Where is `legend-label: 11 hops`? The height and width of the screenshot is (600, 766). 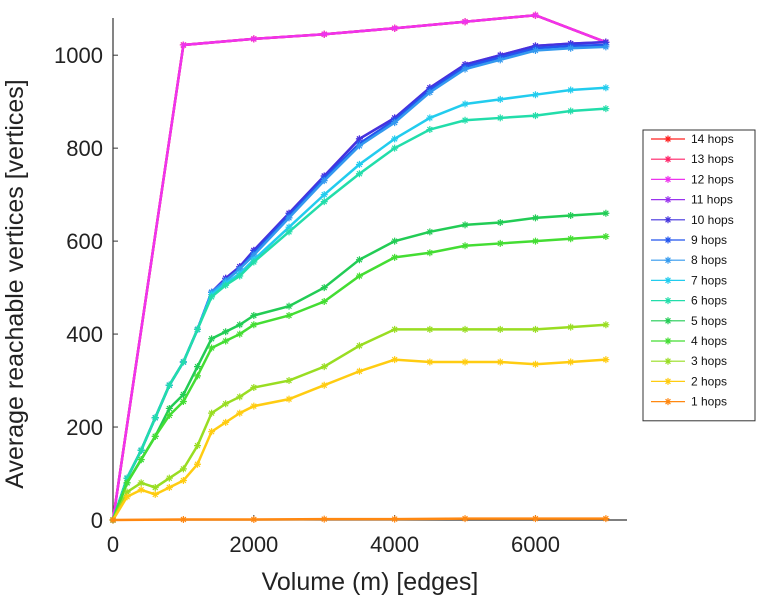
legend-label: 11 hops is located at coordinates (712, 200).